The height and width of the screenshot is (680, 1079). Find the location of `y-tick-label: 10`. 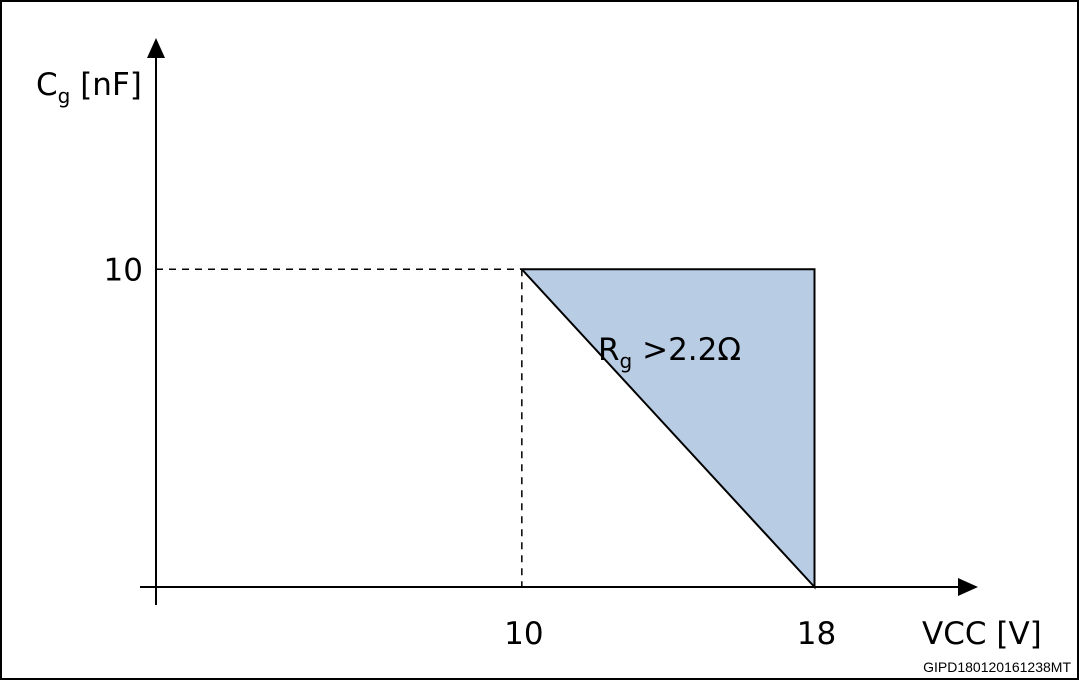

y-tick-label: 10 is located at coordinates (123, 270).